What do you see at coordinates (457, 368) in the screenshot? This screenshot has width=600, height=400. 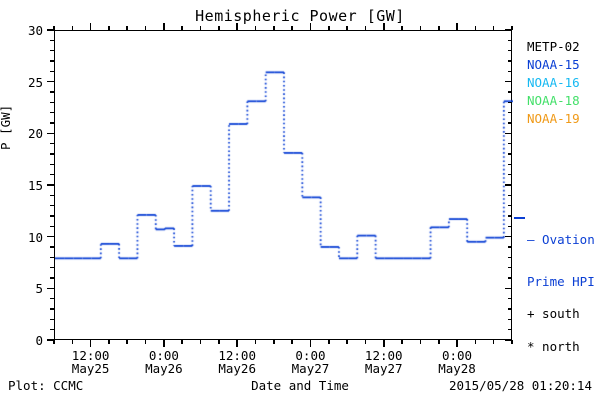 I see `x-axis-tick-date: May28` at bounding box center [457, 368].